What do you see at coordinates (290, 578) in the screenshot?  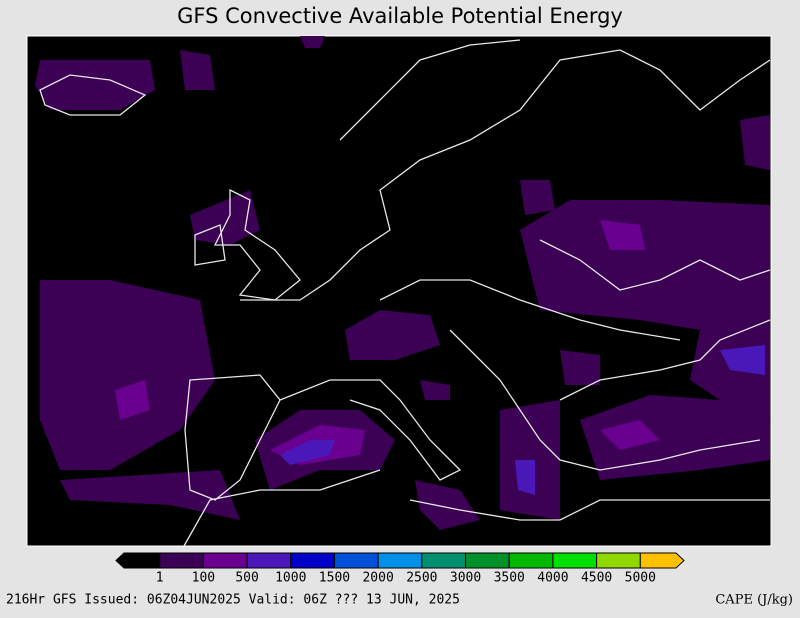 I see `colorbar-label: 1000` at bounding box center [290, 578].